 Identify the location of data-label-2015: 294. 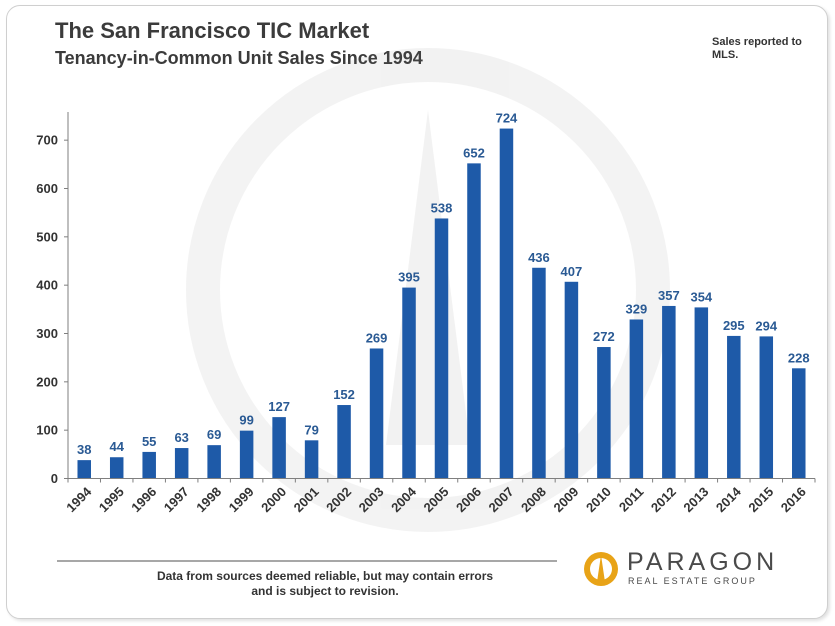
(766, 325).